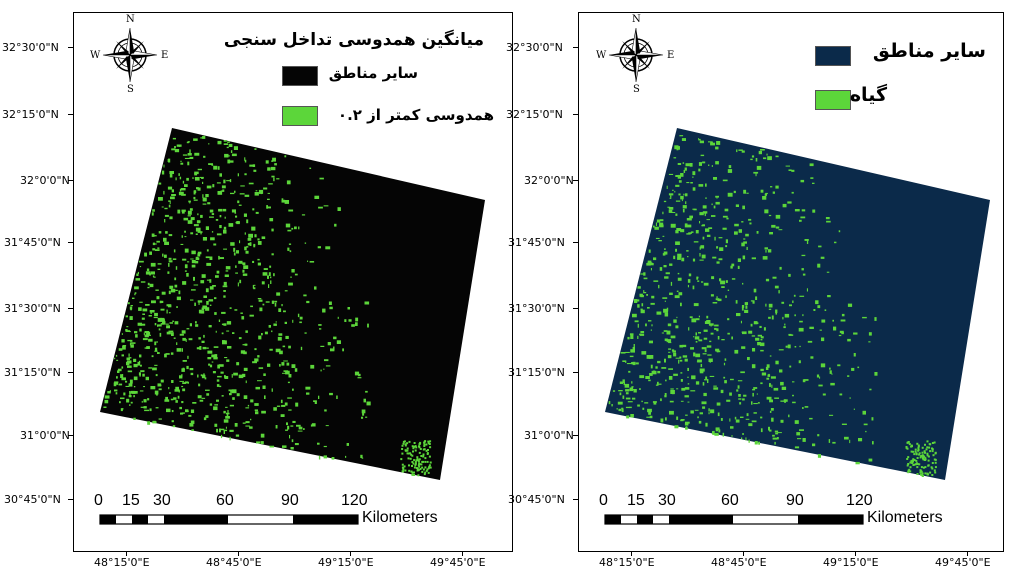  What do you see at coordinates (536, 308) in the screenshot?
I see `lat-label: 31°30'0"N` at bounding box center [536, 308].